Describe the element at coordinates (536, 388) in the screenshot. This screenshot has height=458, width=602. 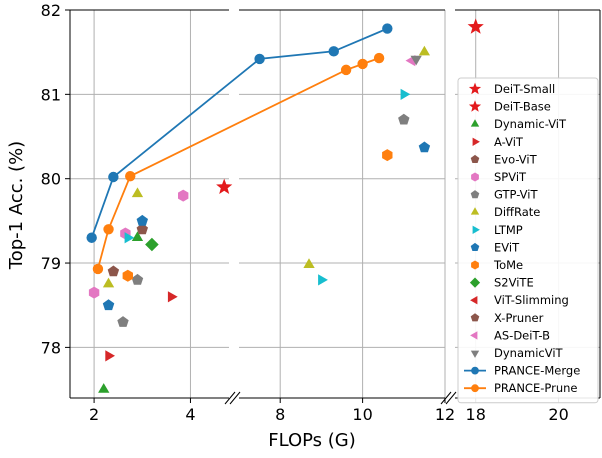
I see `legend-label: PRANCE-Prune` at that location.